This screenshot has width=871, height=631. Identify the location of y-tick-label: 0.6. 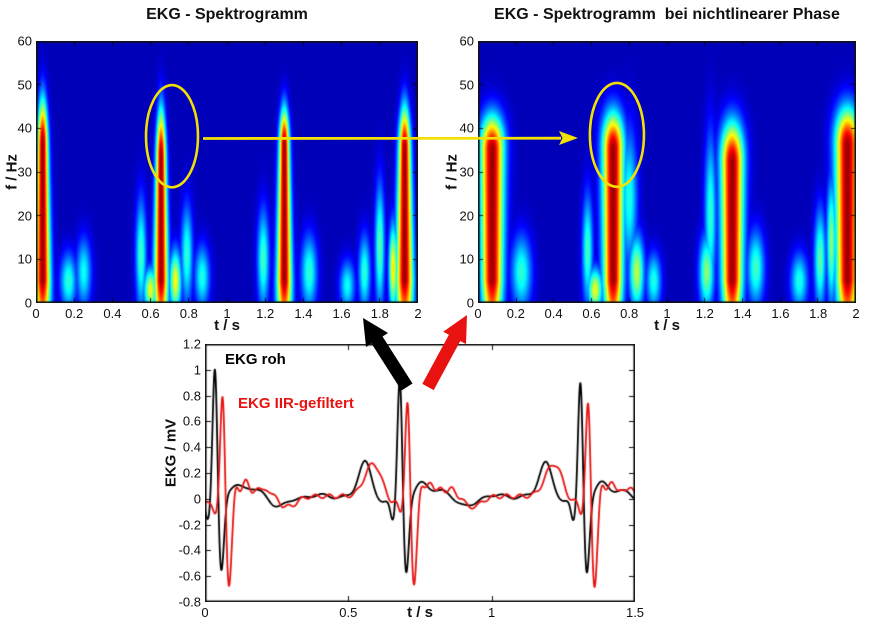
(191, 421).